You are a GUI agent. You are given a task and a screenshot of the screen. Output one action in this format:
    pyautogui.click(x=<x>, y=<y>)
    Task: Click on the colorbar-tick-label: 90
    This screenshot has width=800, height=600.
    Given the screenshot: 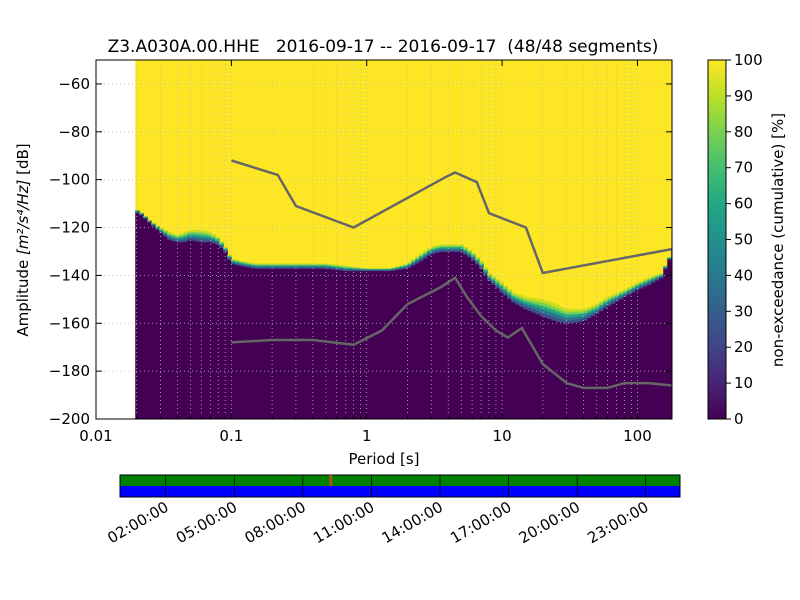 What is the action you would take?
    pyautogui.click(x=743, y=96)
    